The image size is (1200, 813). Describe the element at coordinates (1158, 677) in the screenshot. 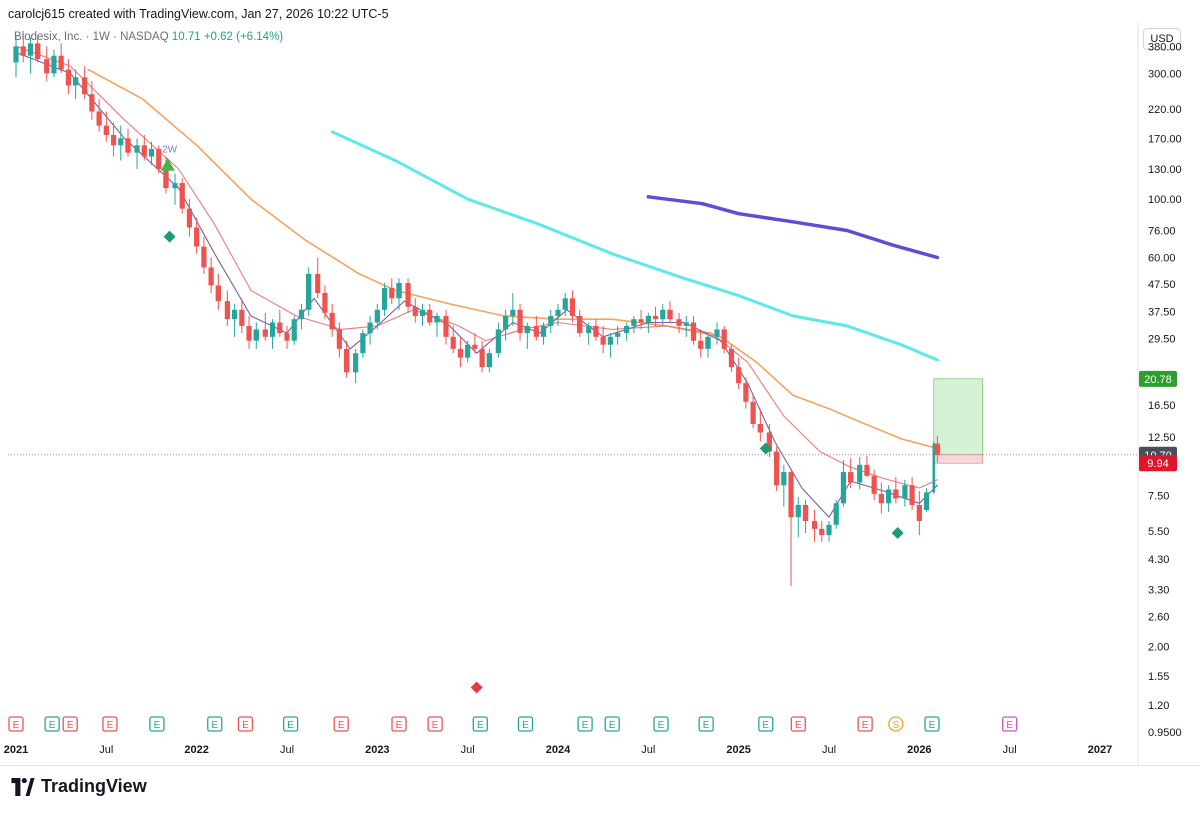

I see `y-tick-label: 1.55` at that location.